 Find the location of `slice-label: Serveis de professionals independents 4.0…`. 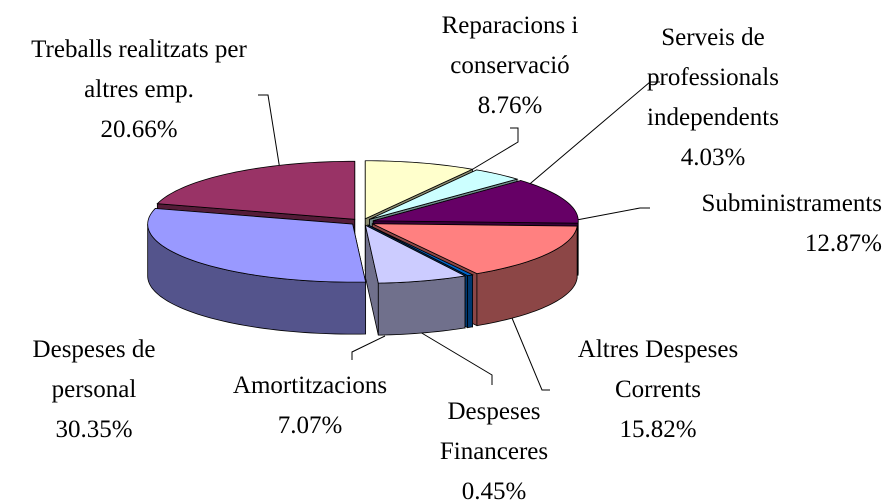

slice-label: Serveis de professionals independents 4.0… is located at coordinates (713, 98).